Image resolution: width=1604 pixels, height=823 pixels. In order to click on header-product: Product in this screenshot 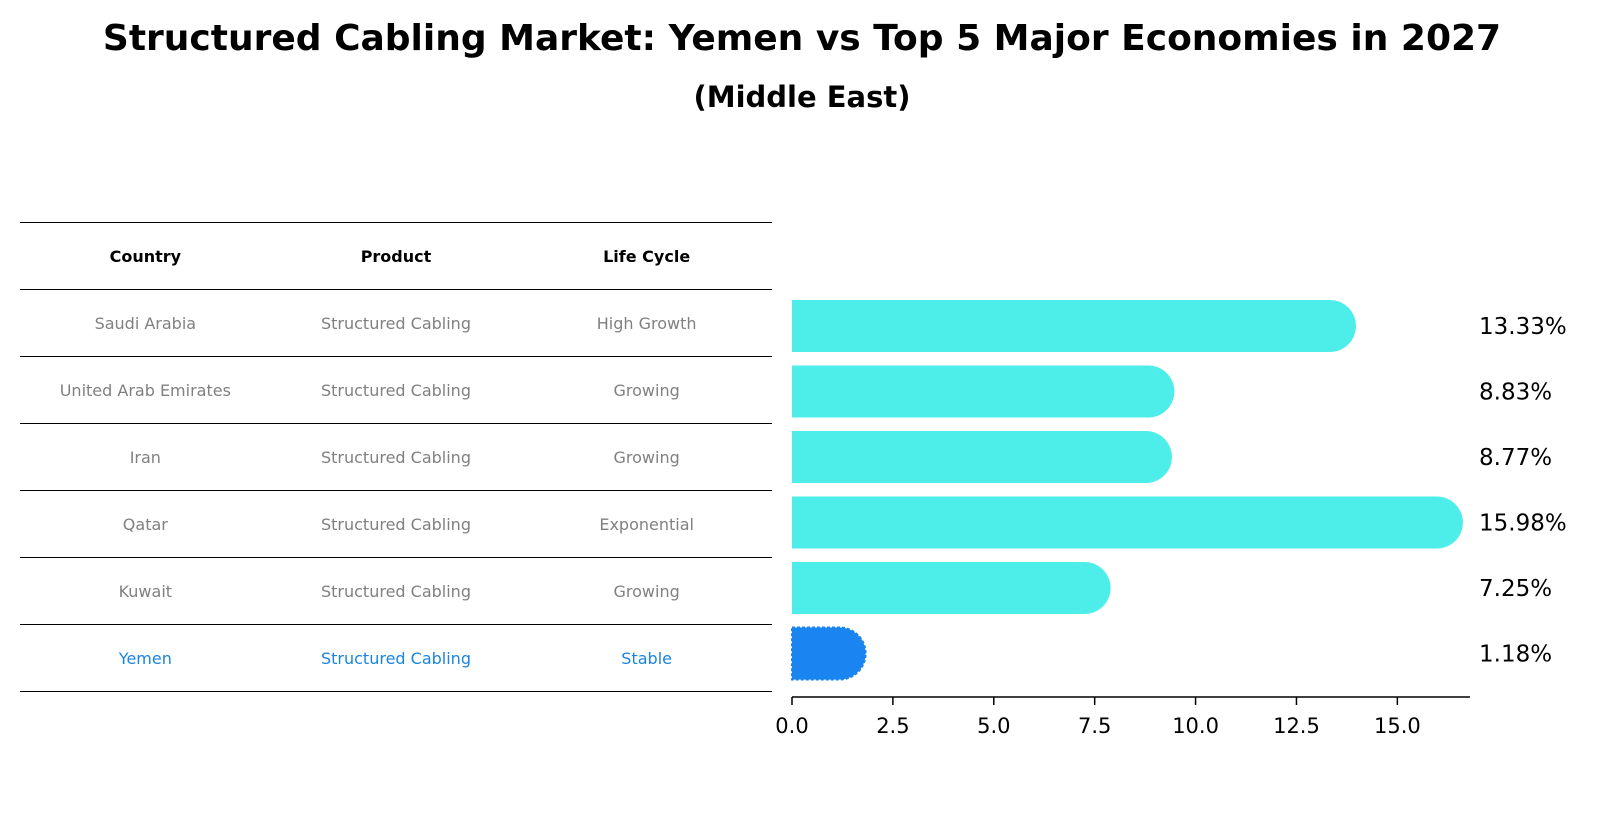, I will do `click(396, 256)`.